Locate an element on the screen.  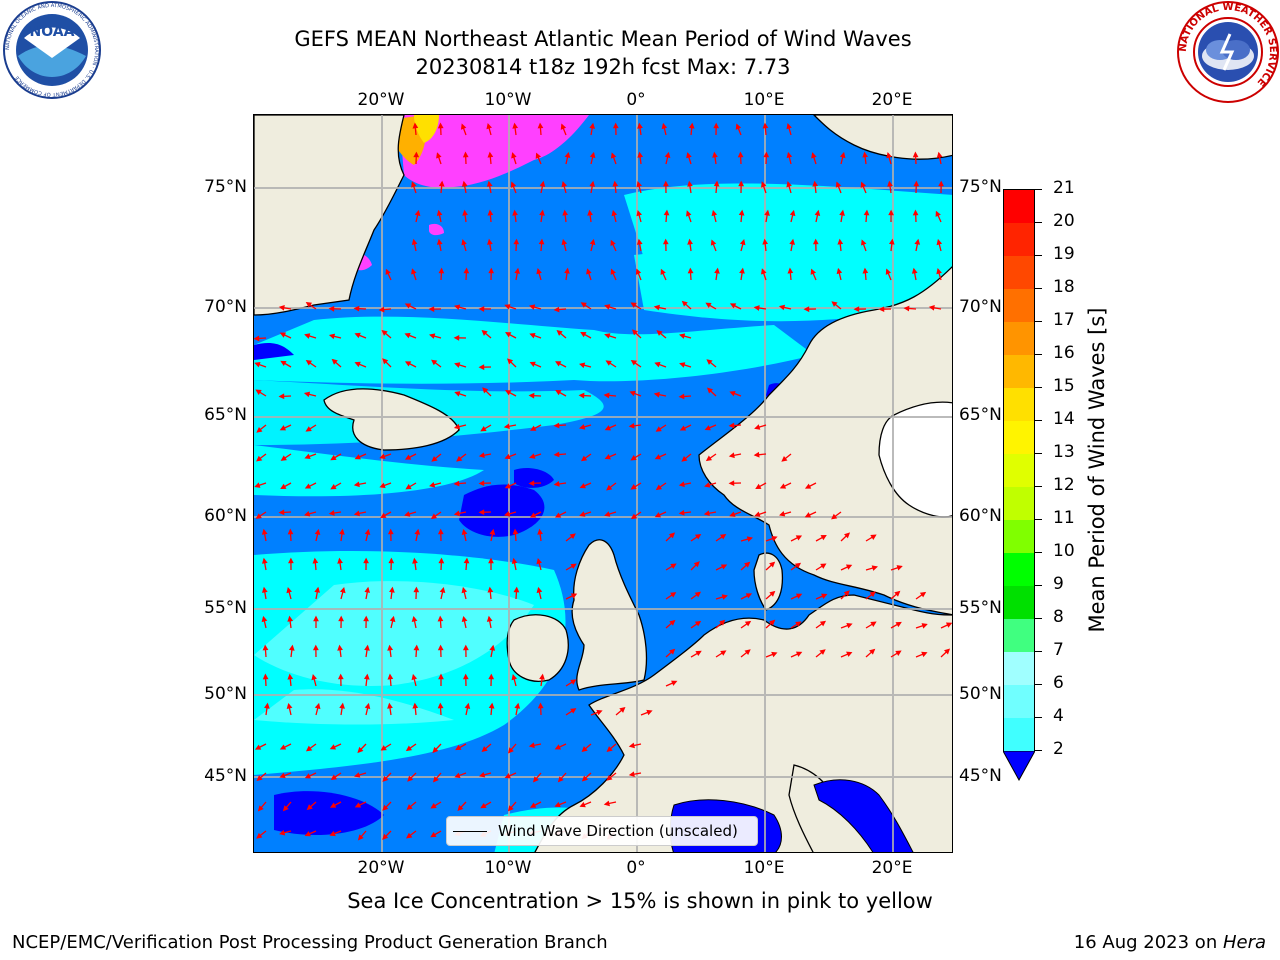
lat-label-left: 75°N is located at coordinates (225, 187).